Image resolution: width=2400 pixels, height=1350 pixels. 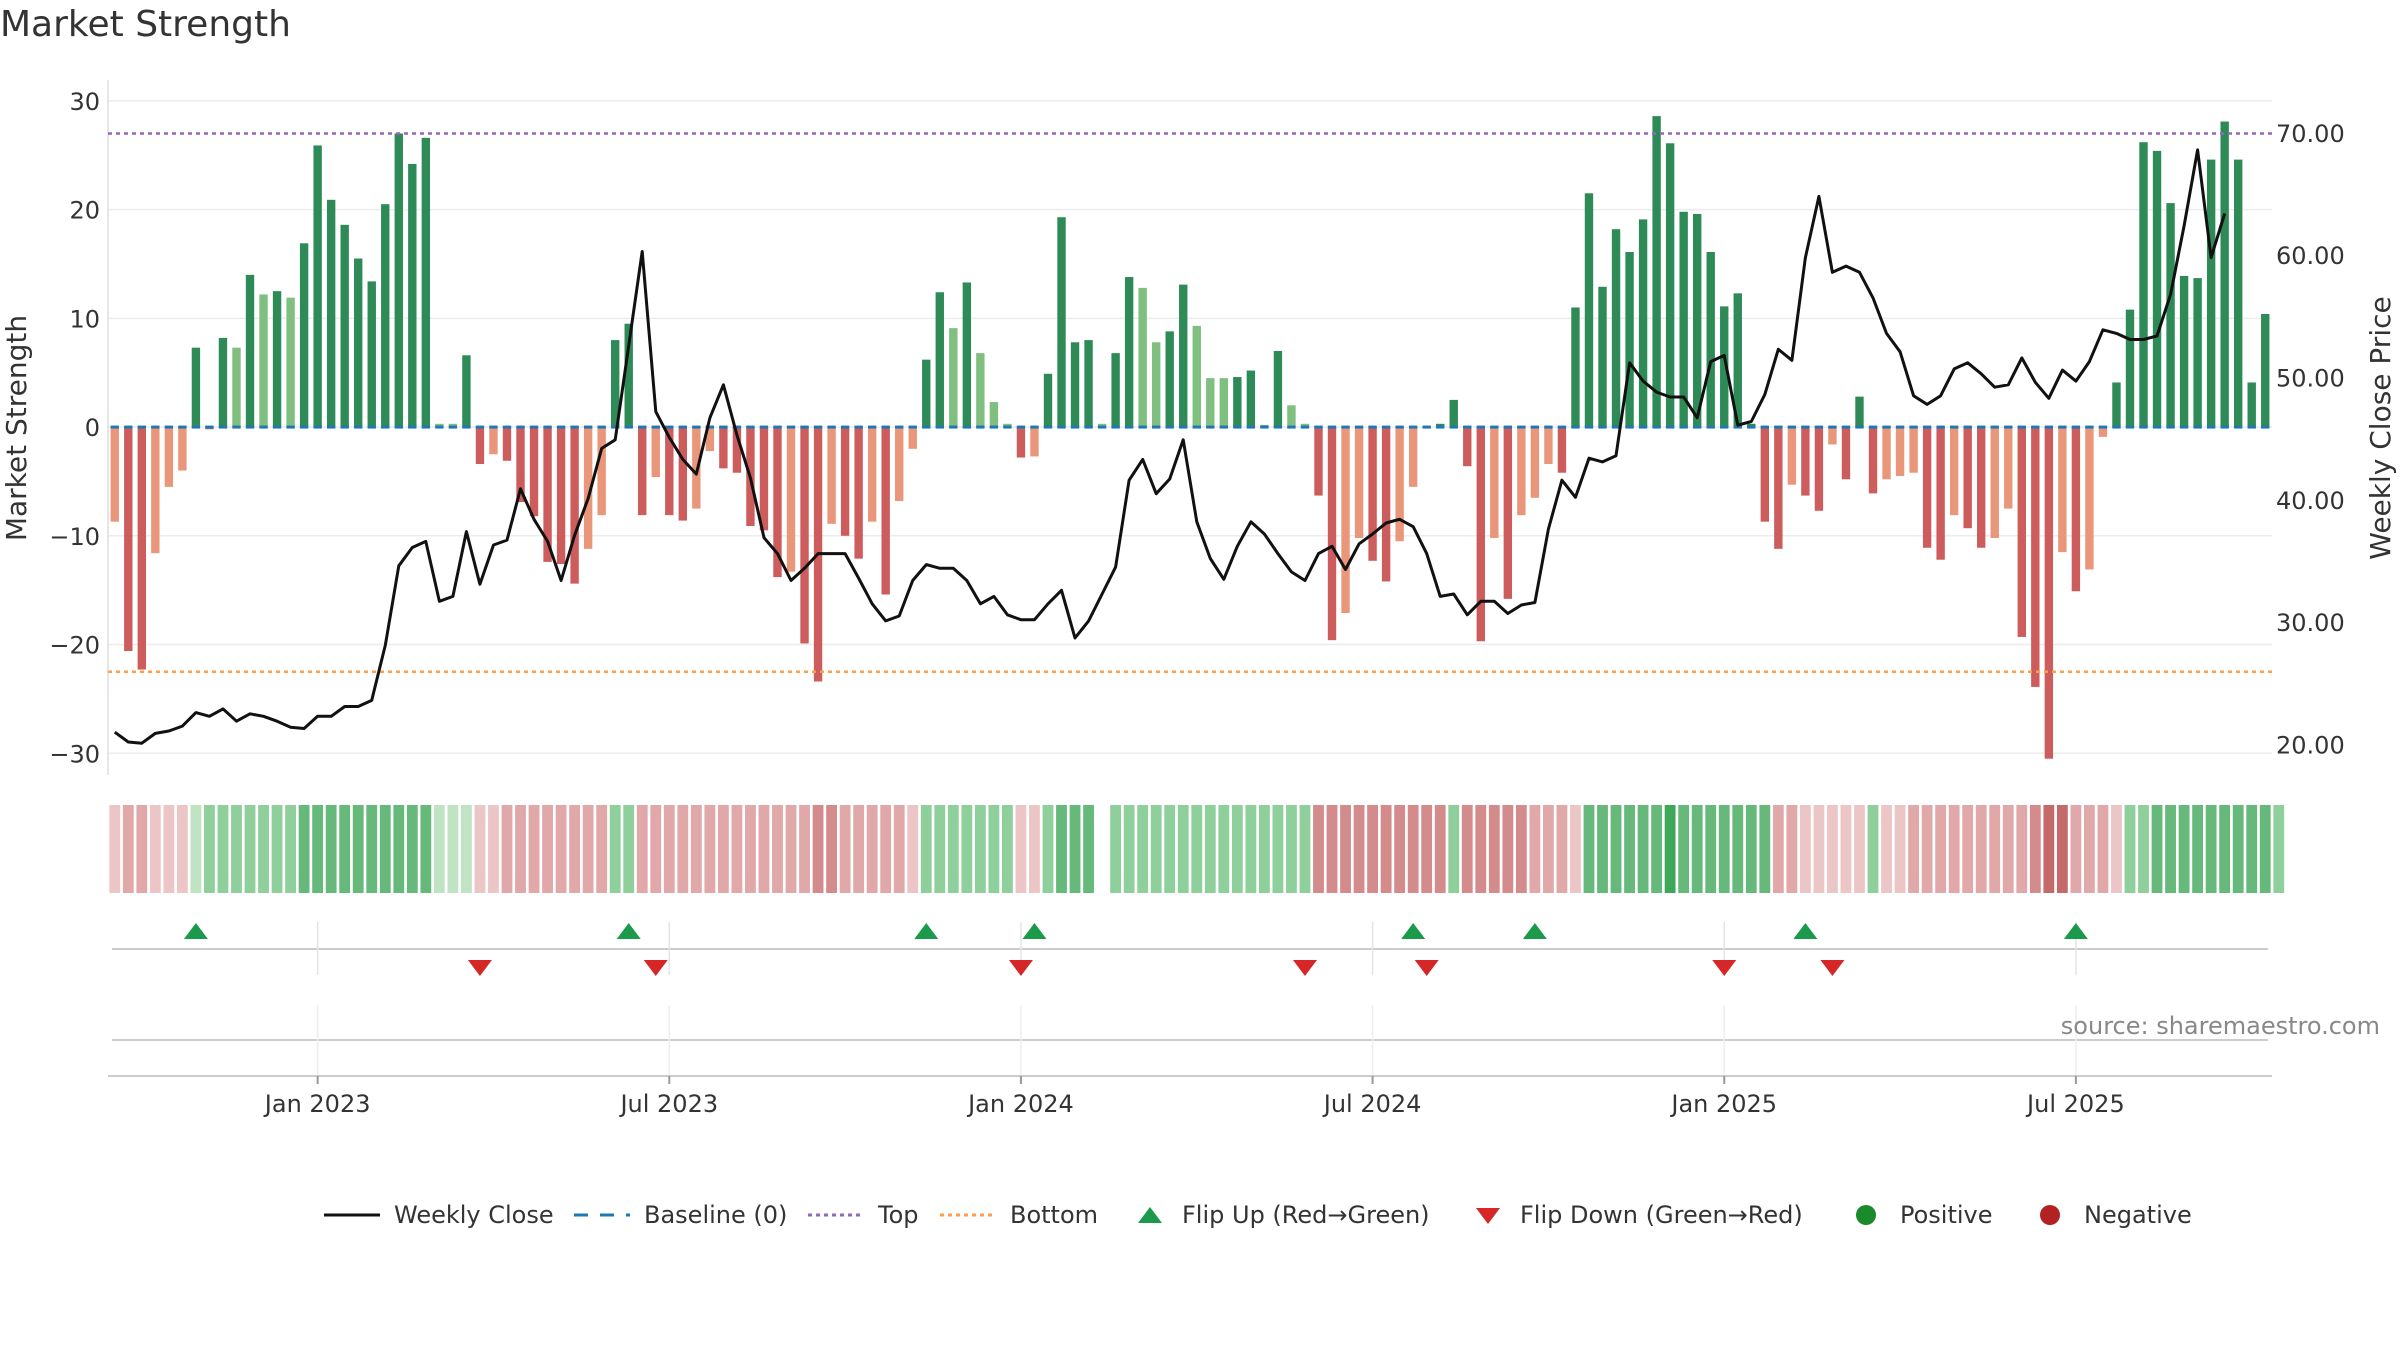 I want to click on legend-positive: Positive, so click(x=1920, y=1215).